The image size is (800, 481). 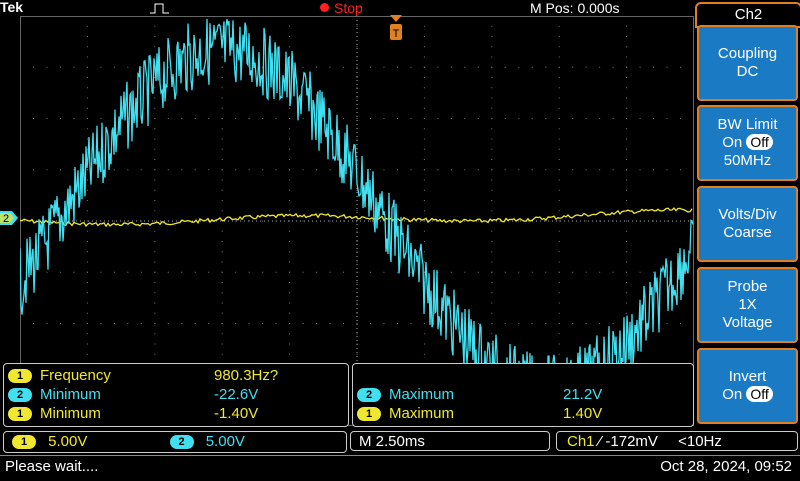 I want to click on invert-button: Invert On Off, so click(x=747, y=386).